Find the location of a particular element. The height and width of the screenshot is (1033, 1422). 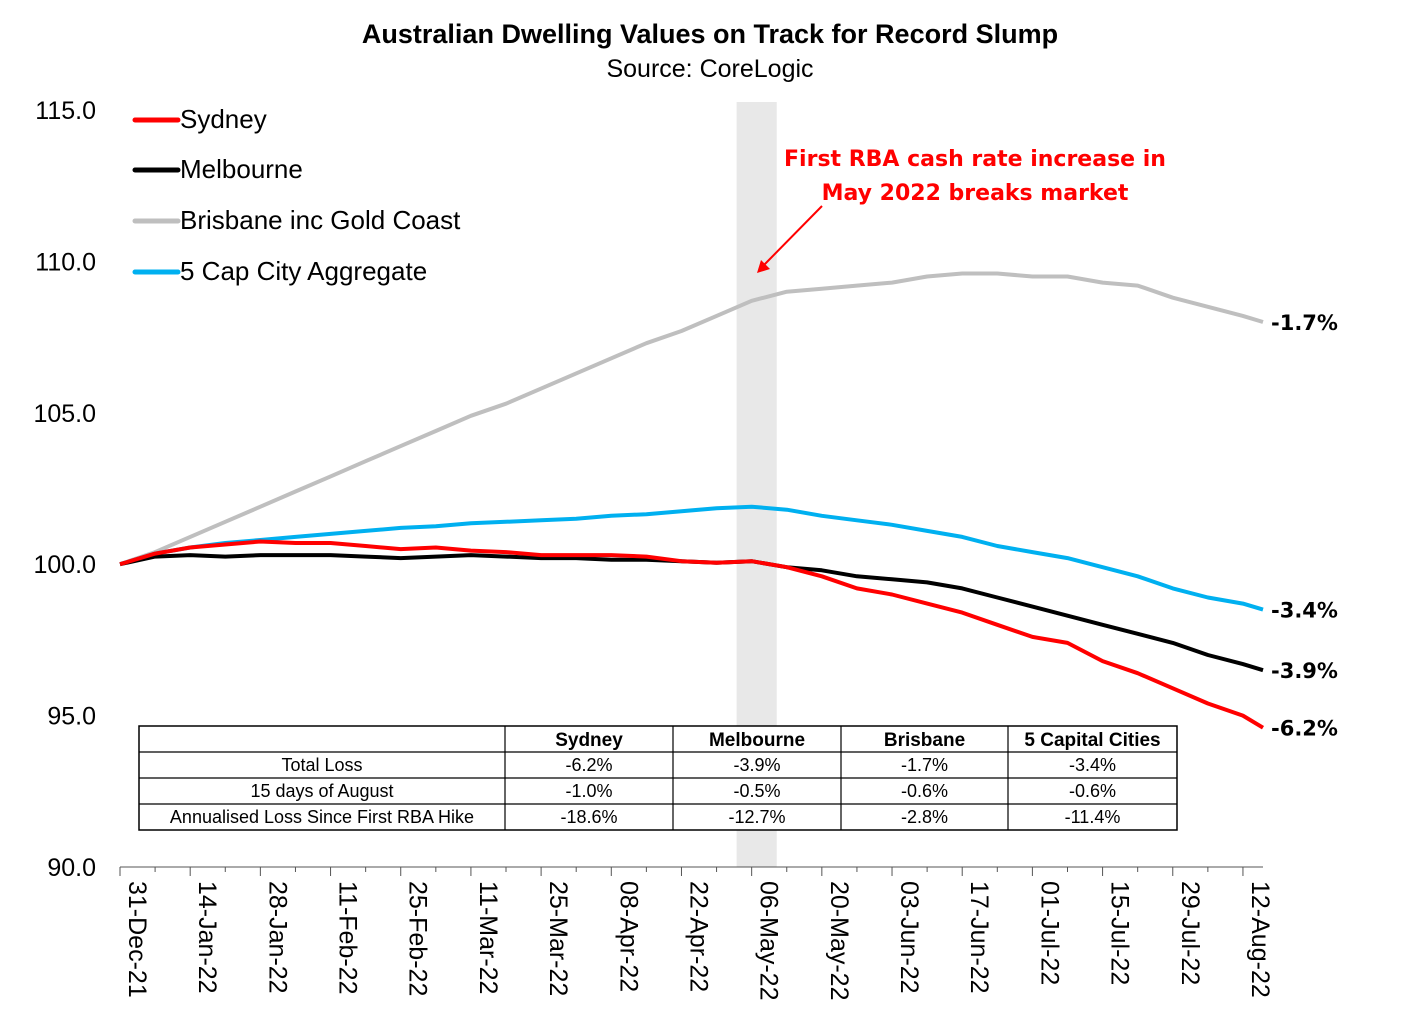

x-tick-label: 12-Aug-22 is located at coordinates (1260, 939).